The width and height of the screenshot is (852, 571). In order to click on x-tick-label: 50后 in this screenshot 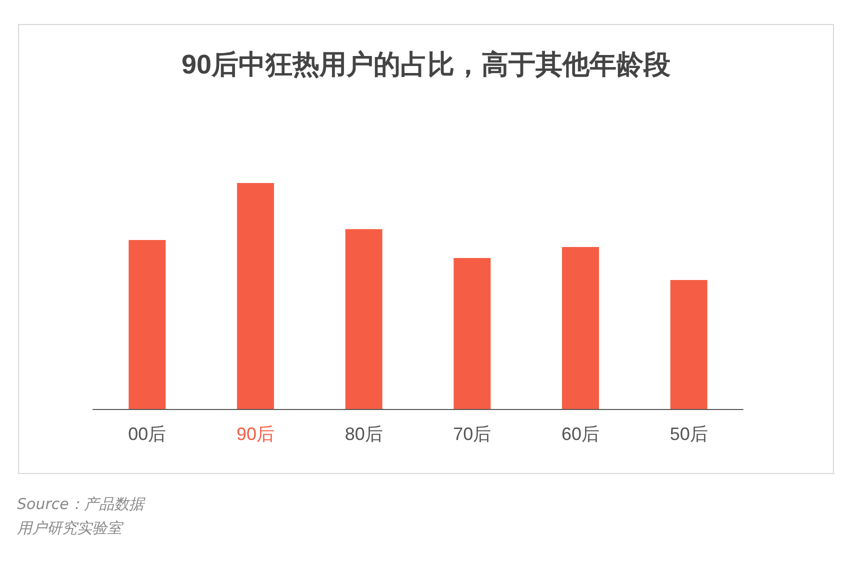, I will do `click(689, 434)`.